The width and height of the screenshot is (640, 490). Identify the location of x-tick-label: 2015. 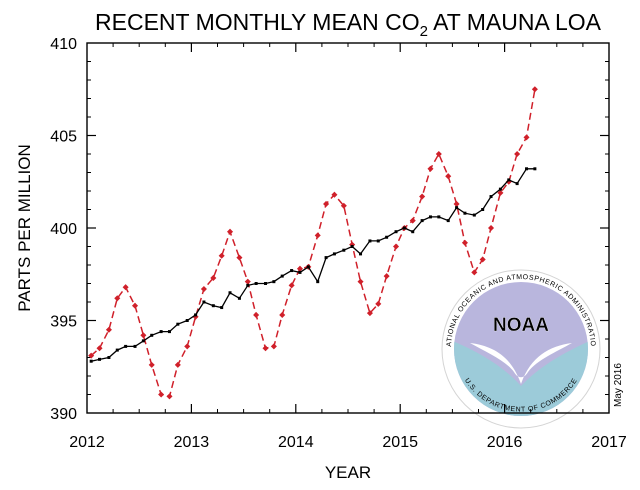
(400, 442).